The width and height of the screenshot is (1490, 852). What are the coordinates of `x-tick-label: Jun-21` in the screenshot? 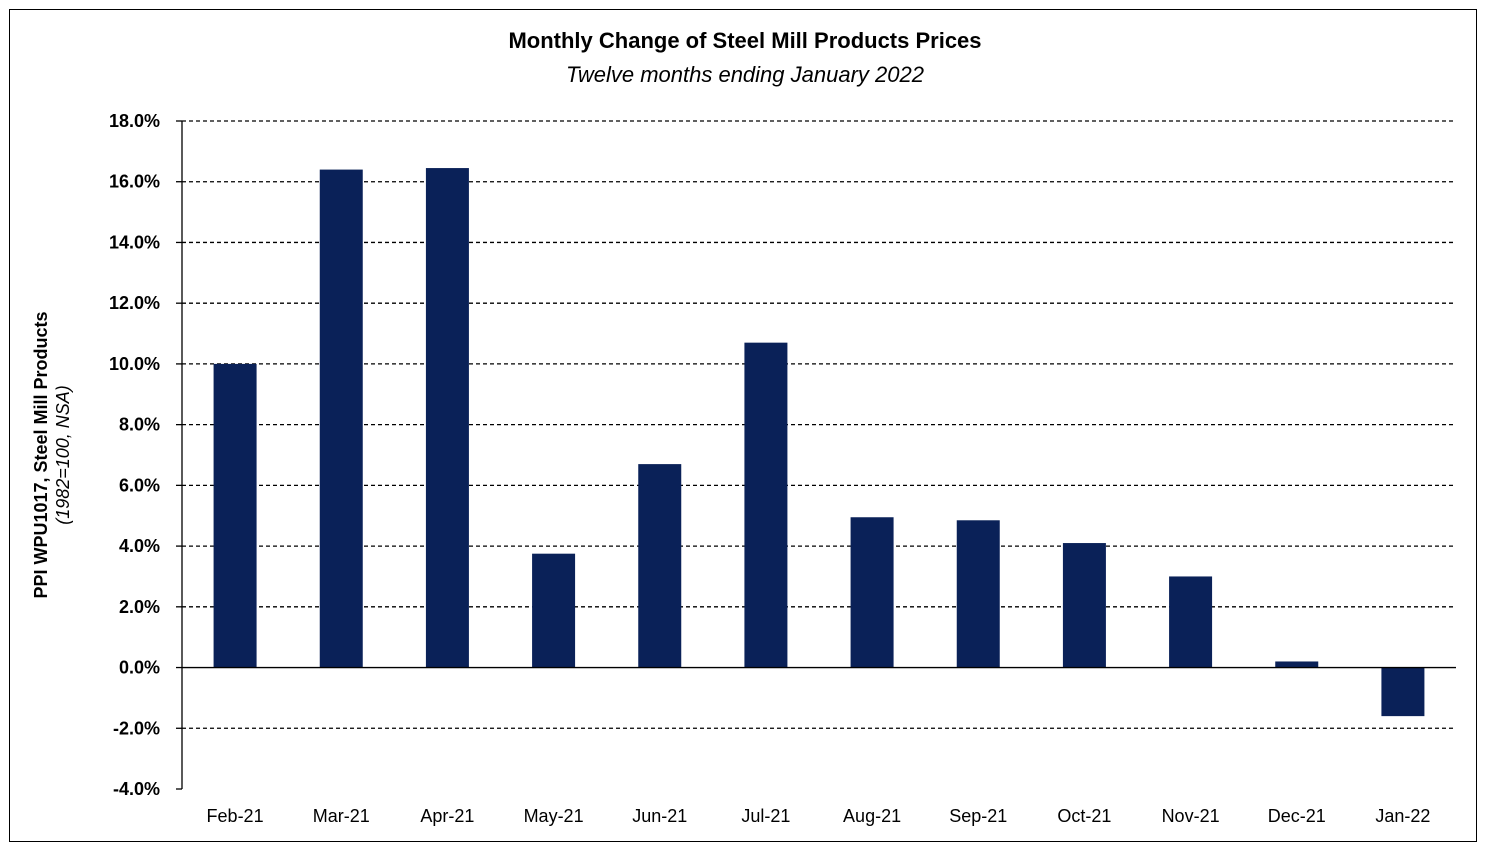 It's located at (659, 816).